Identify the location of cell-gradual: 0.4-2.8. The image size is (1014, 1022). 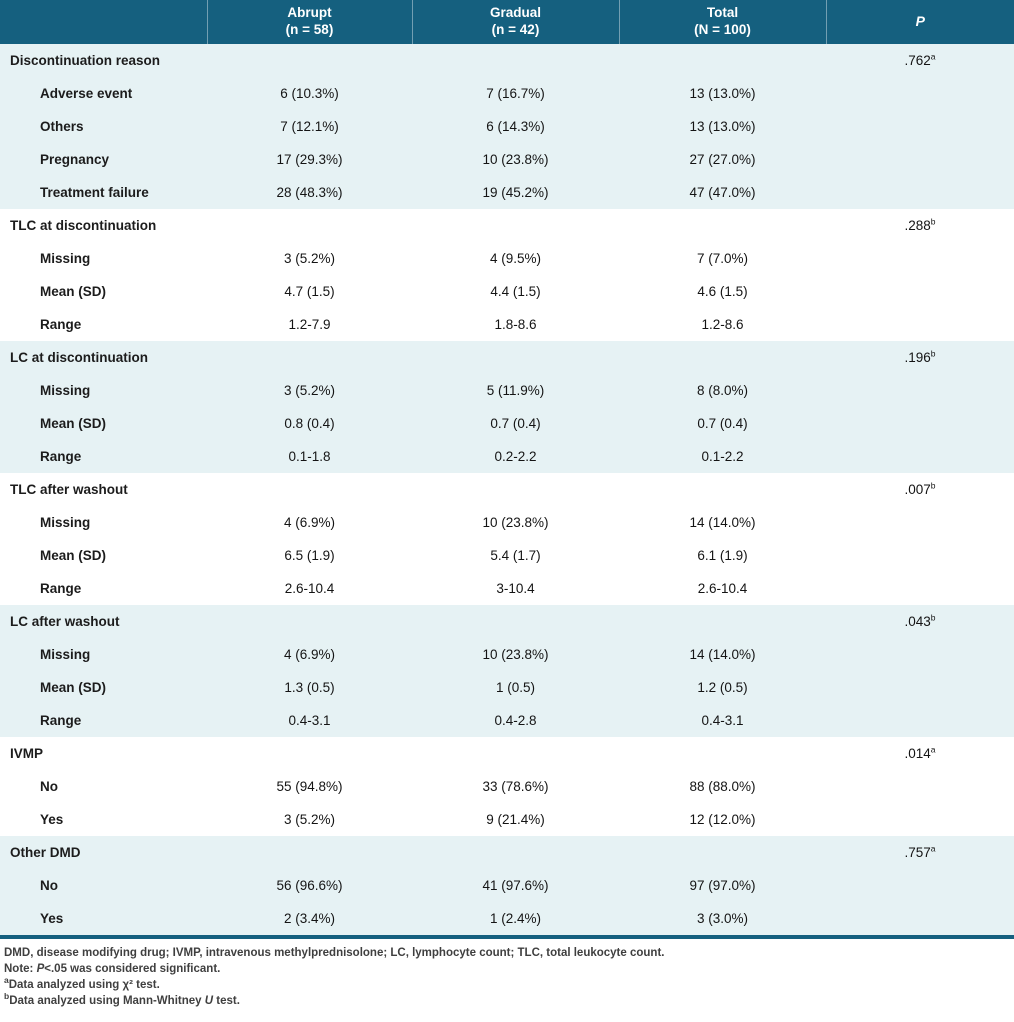
(515, 720).